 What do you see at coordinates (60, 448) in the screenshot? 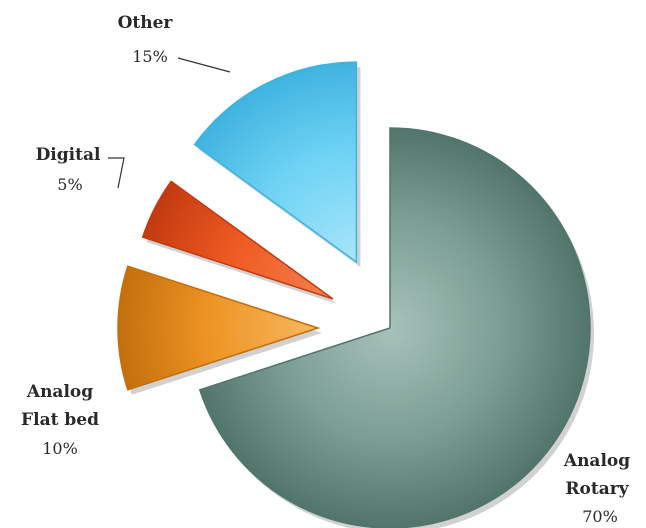
I see `label-flatbed-value: 10%` at bounding box center [60, 448].